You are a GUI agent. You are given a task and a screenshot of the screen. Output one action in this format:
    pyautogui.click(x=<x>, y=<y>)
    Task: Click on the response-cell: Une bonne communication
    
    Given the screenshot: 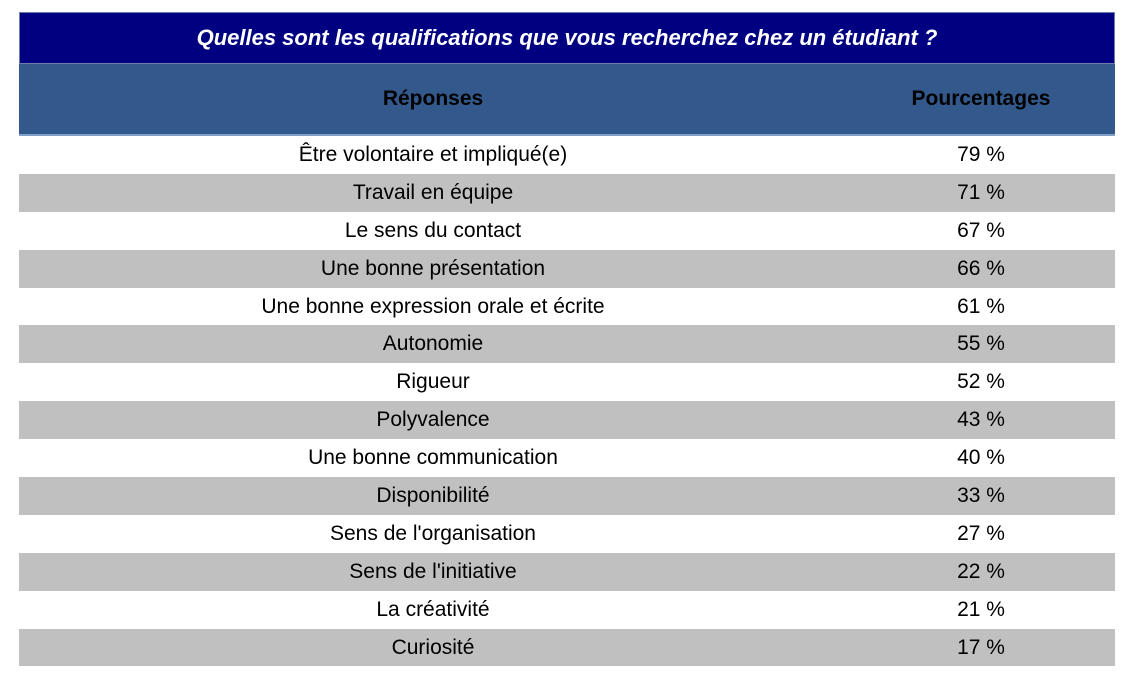 What is the action you would take?
    pyautogui.click(x=433, y=458)
    